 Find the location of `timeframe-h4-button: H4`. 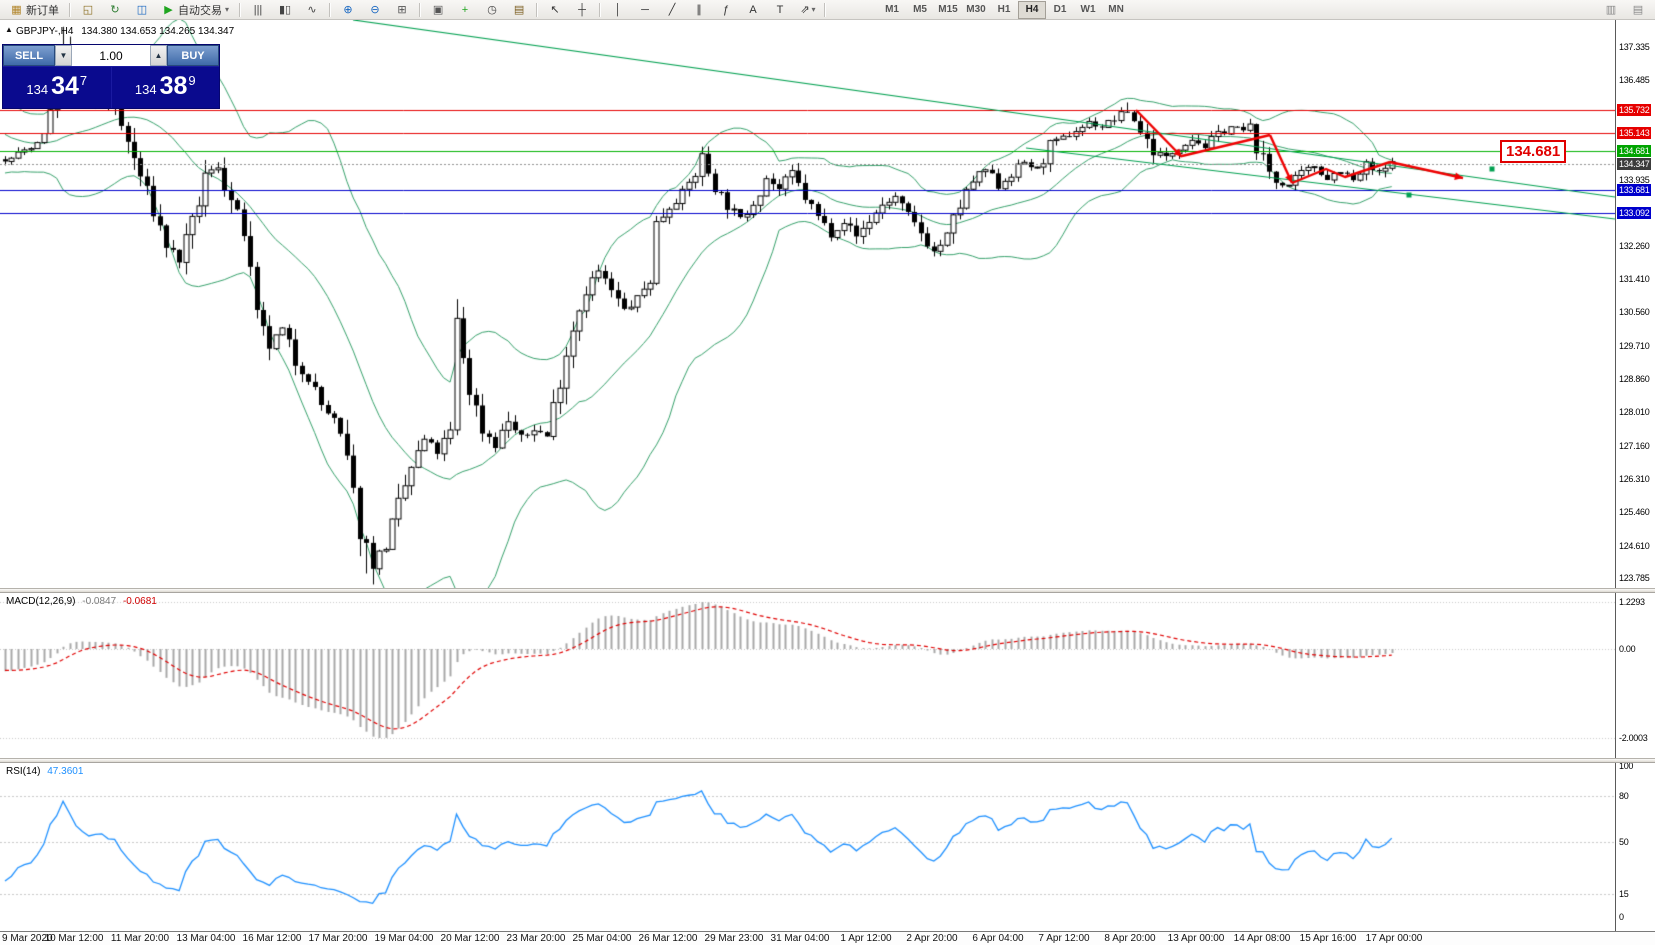

timeframe-h4-button: H4 is located at coordinates (1032, 9).